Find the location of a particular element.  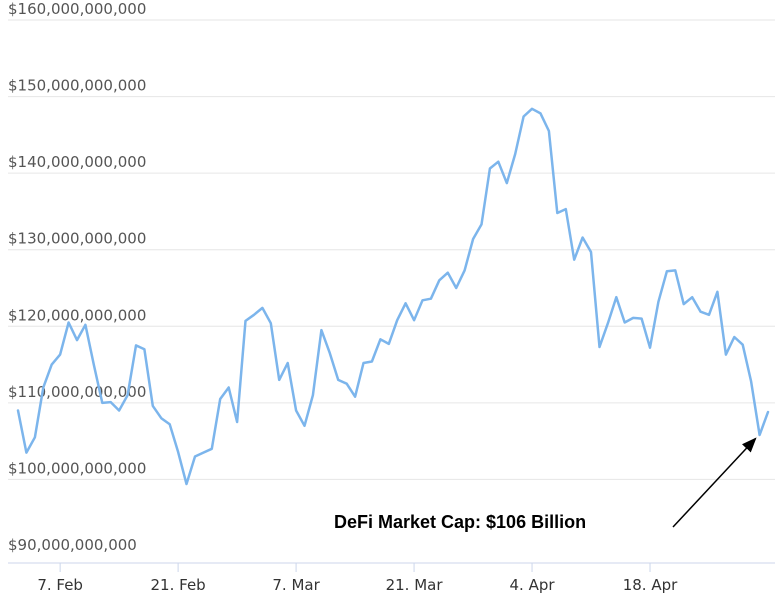

annotation-label: DeFi Market Cap: $106 Billion is located at coordinates (460, 522).